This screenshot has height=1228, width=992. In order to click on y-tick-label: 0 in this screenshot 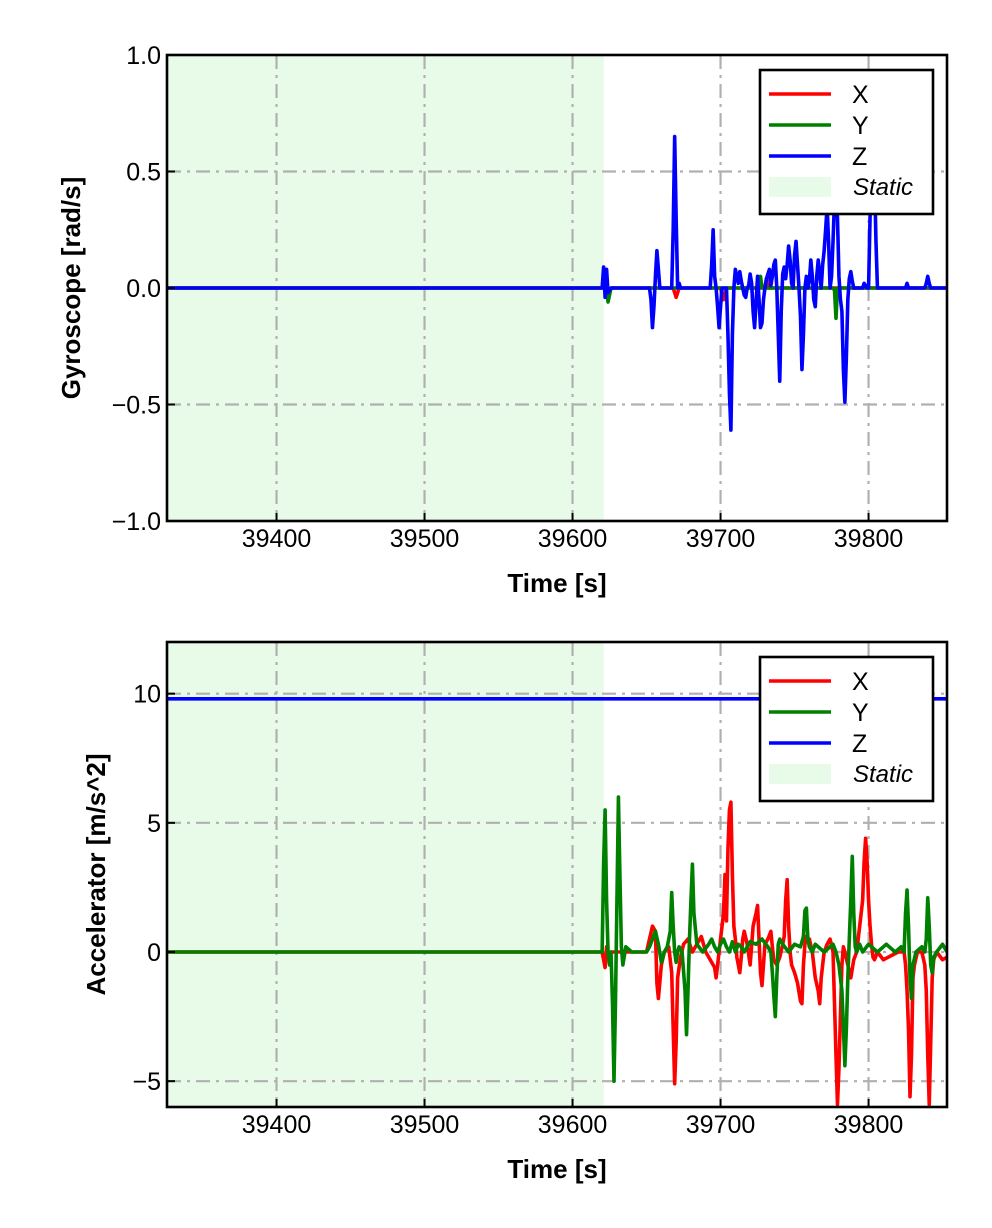, I will do `click(154, 953)`.